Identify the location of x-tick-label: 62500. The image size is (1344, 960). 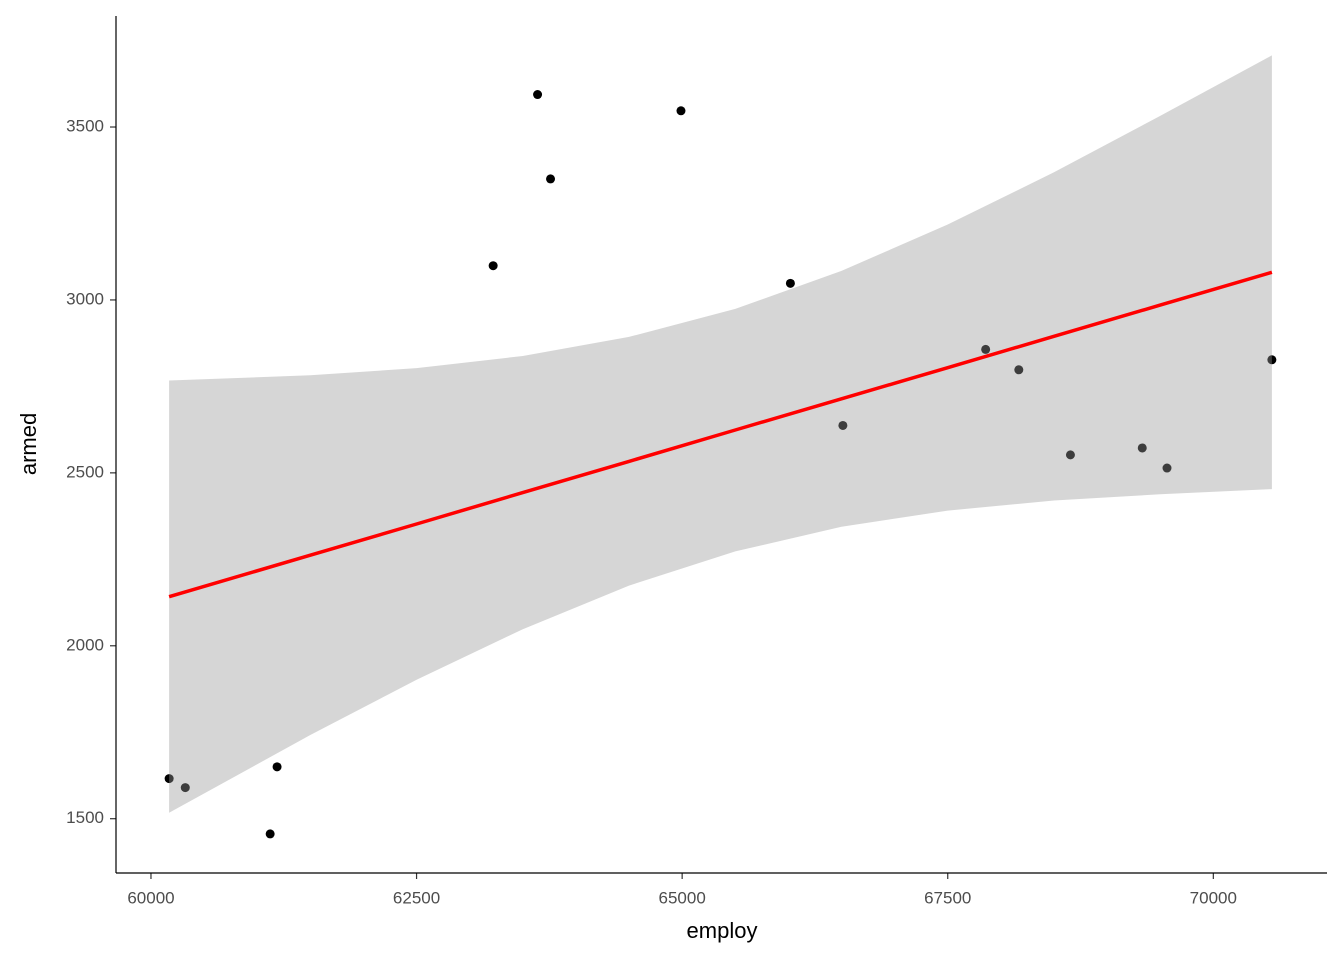
(416, 897).